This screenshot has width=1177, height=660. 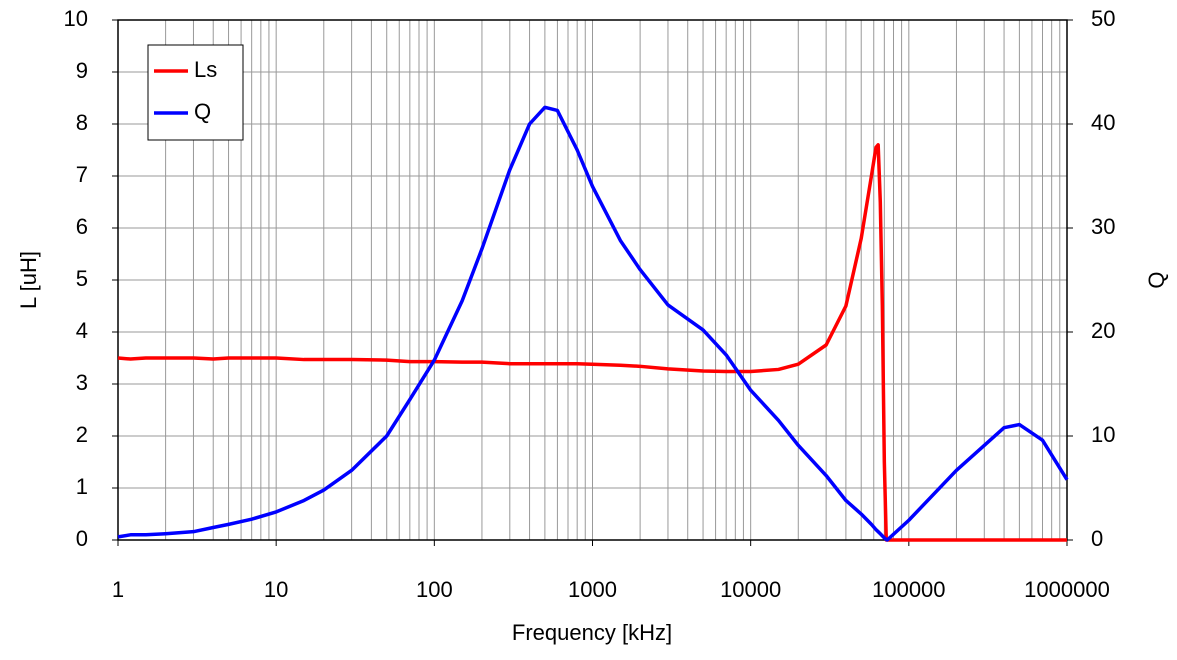 What do you see at coordinates (908, 589) in the screenshot?
I see `x-tick-label: 100000` at bounding box center [908, 589].